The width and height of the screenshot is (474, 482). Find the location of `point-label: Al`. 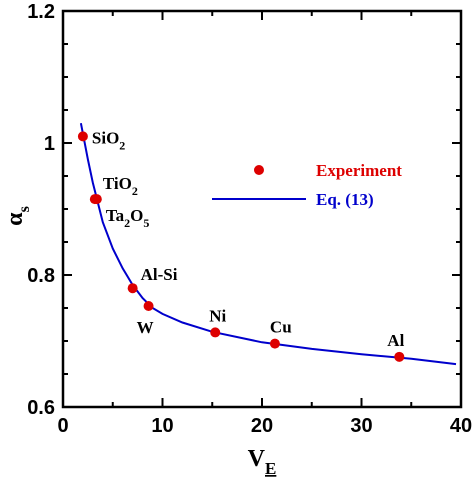

point-label: Al is located at coordinates (395, 340).